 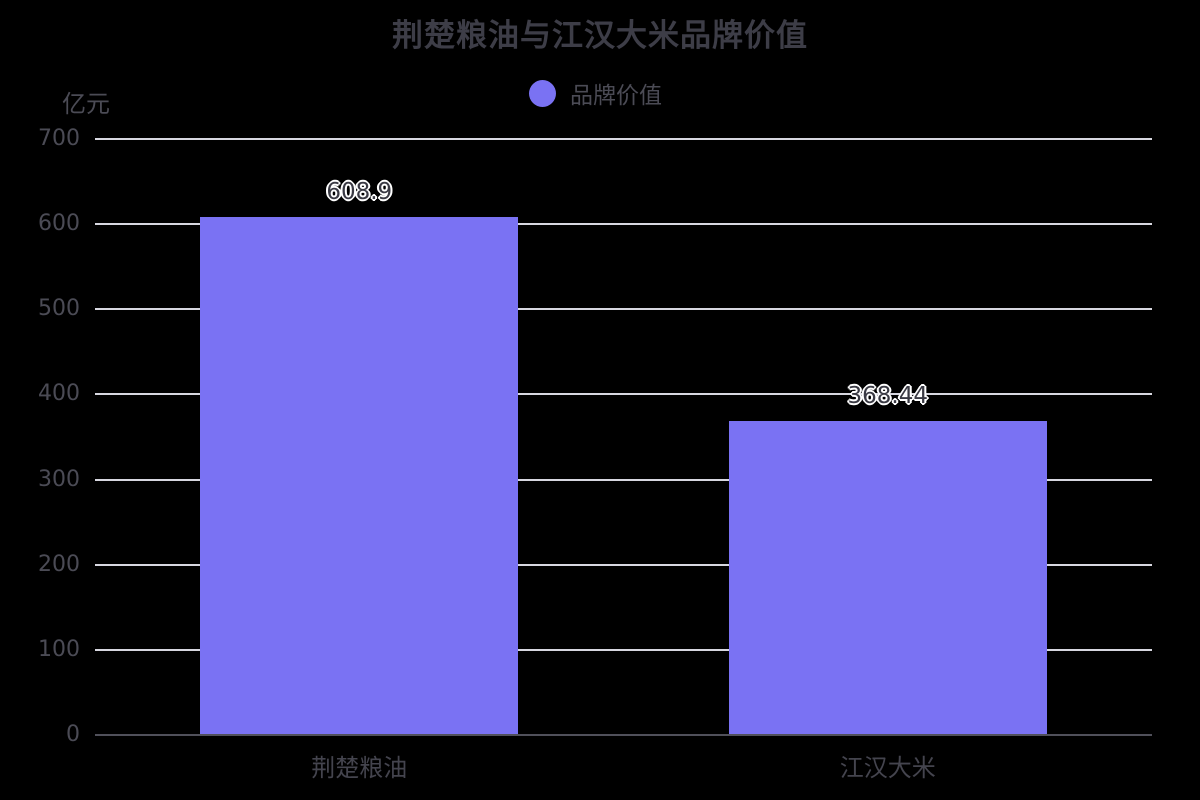 I want to click on x-axis-line, so click(x=623, y=735).